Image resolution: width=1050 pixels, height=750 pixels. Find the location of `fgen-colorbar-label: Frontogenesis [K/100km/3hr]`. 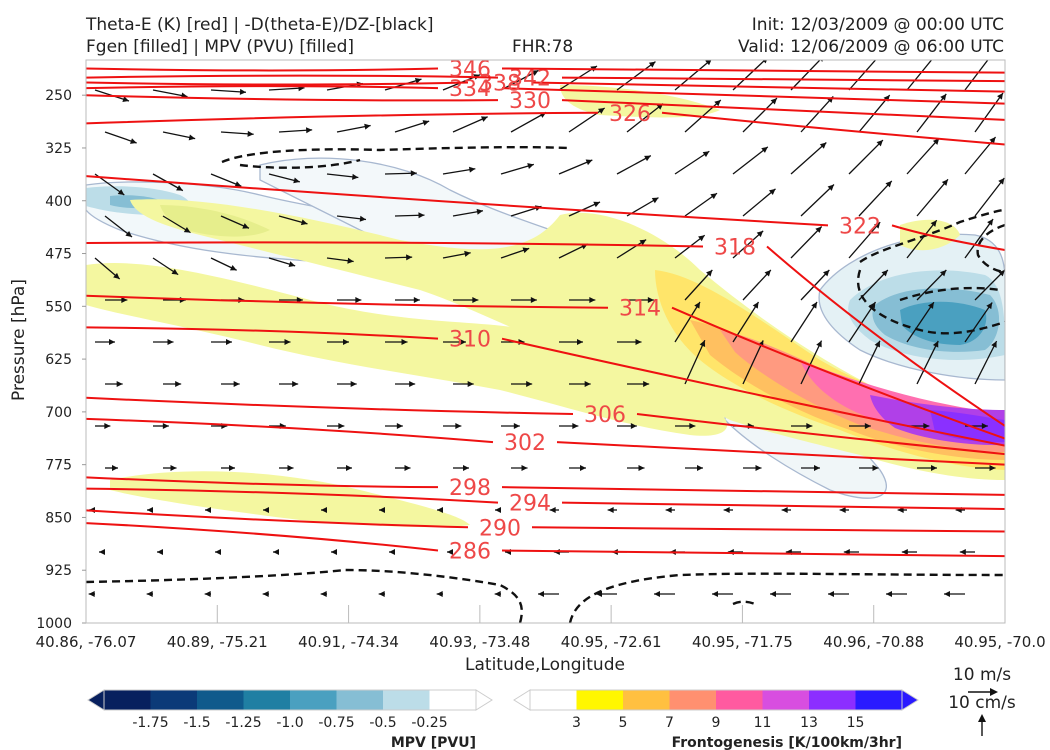

fgen-colorbar-label: Frontogenesis [K/100km/3hr] is located at coordinates (787, 742).